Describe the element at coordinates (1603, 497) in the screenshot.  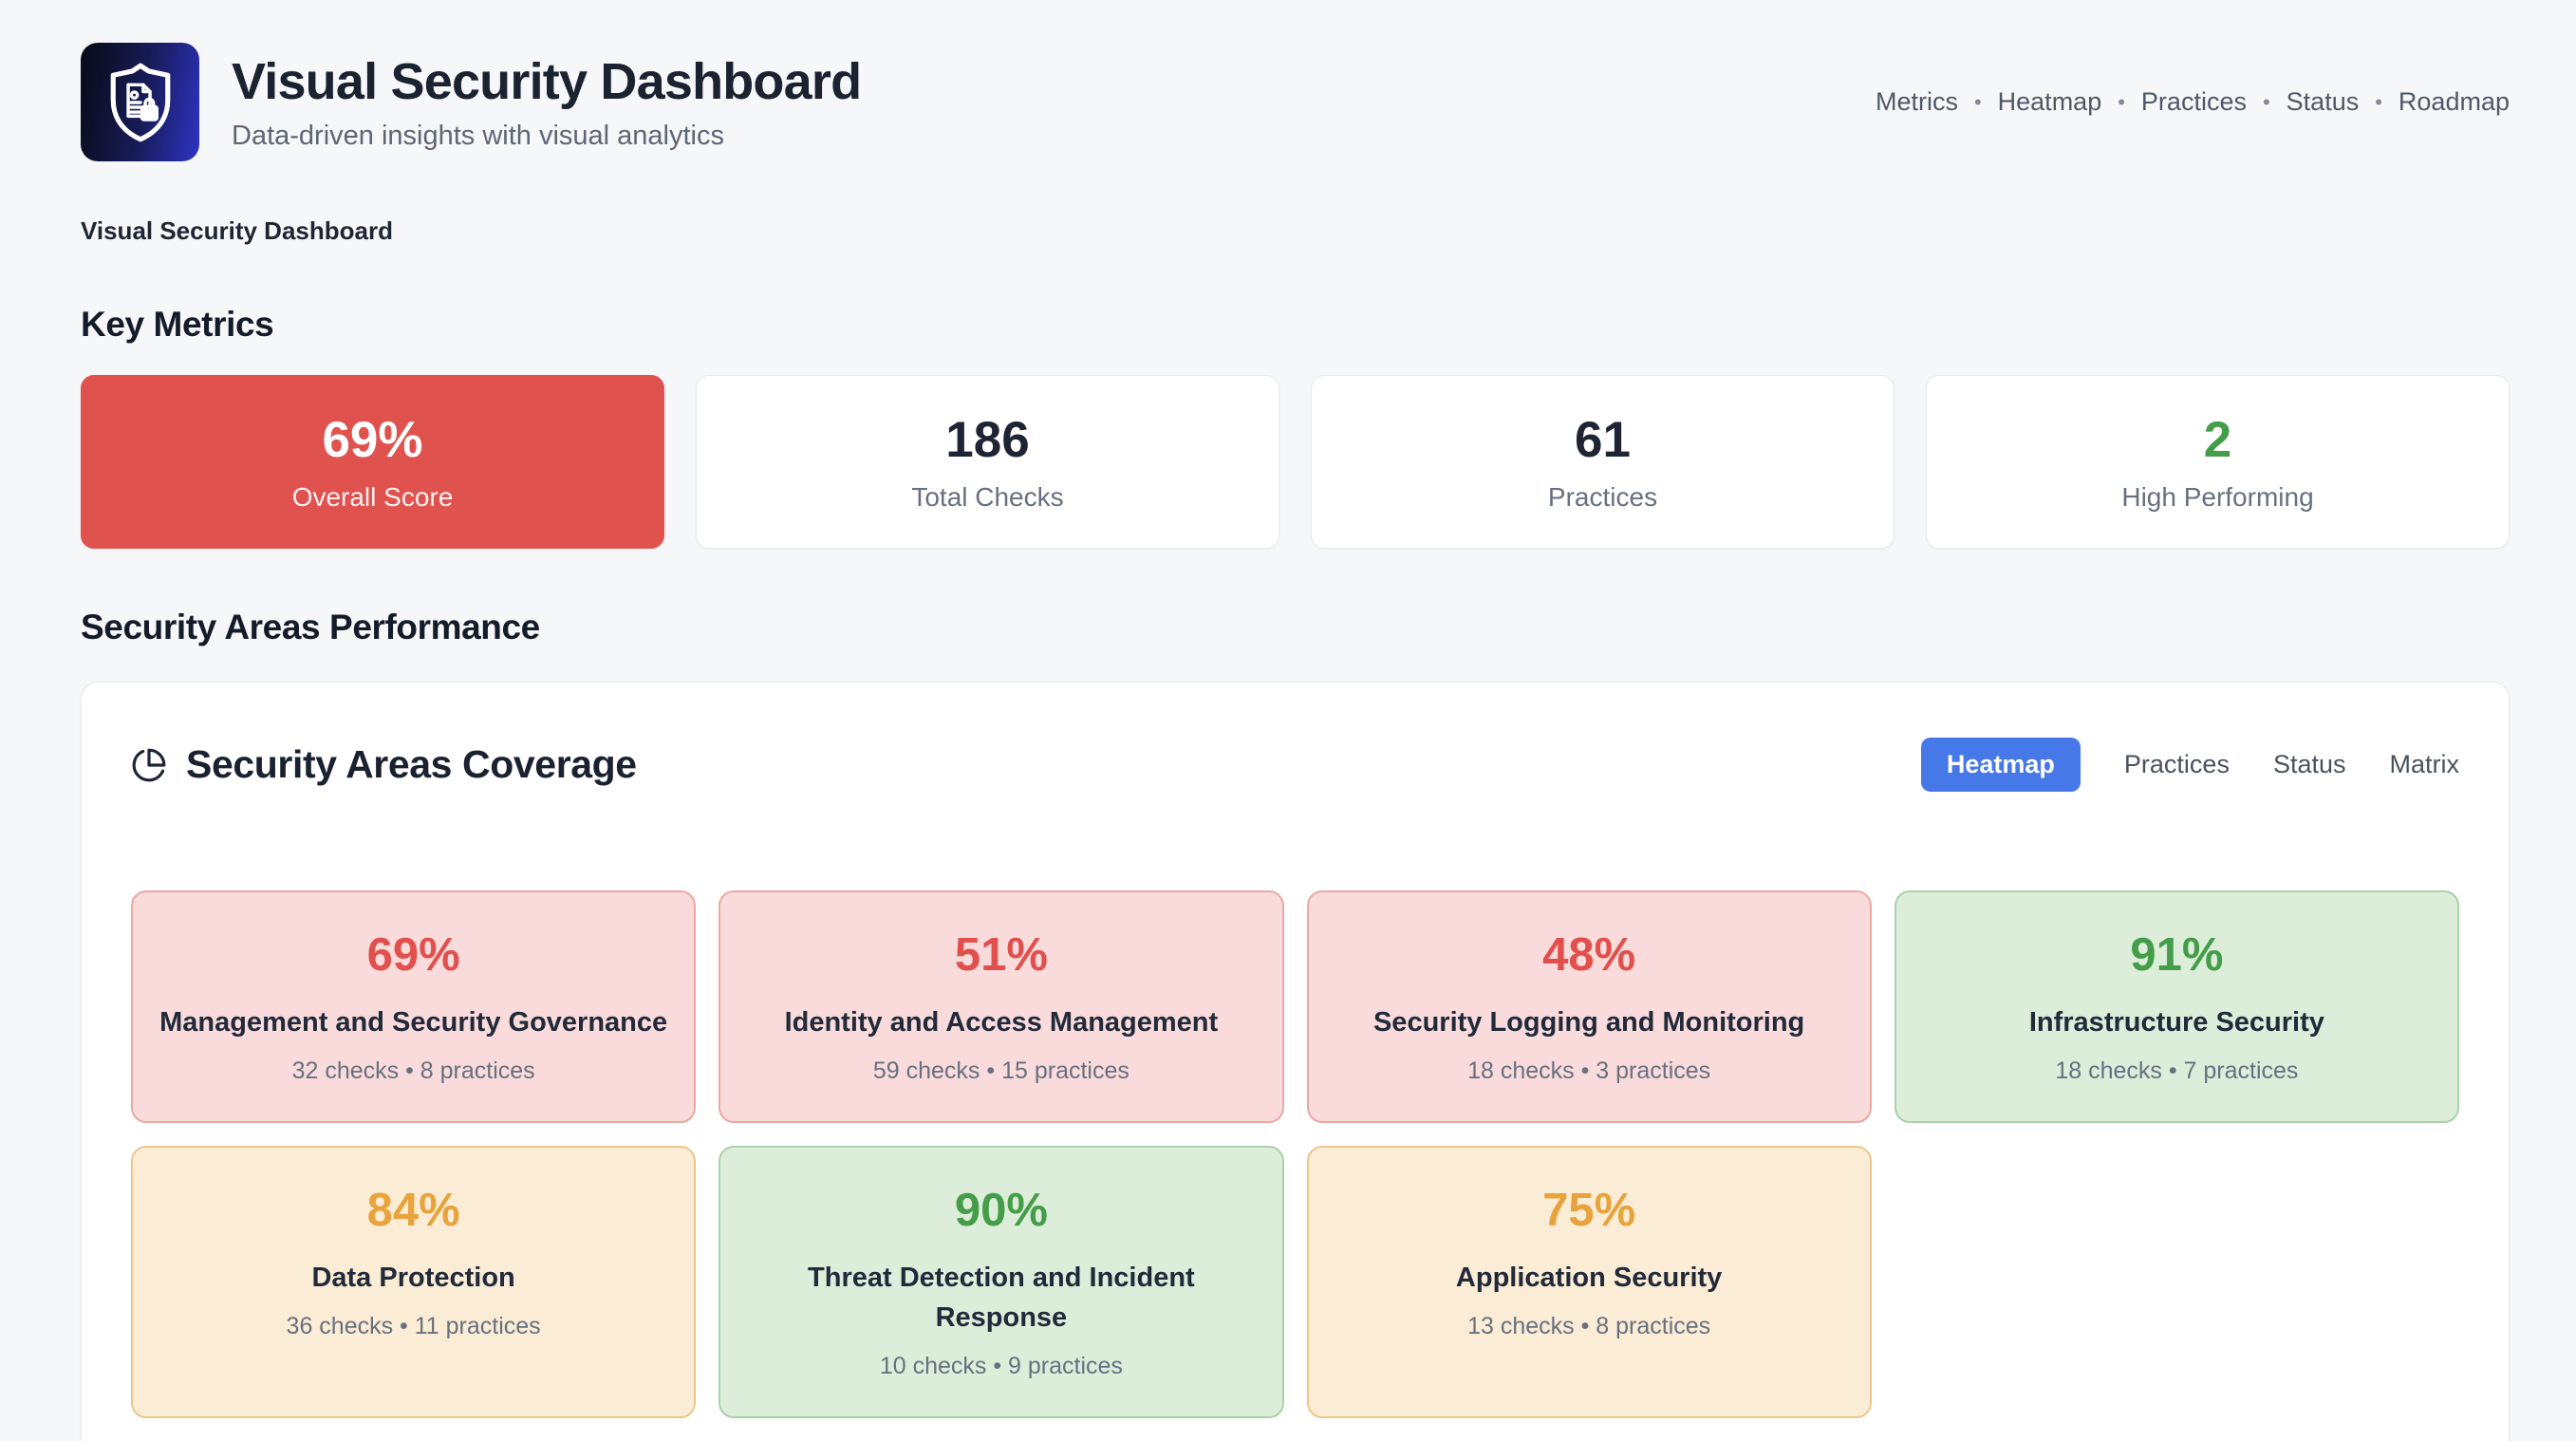
I see `metric-label: Practices` at that location.